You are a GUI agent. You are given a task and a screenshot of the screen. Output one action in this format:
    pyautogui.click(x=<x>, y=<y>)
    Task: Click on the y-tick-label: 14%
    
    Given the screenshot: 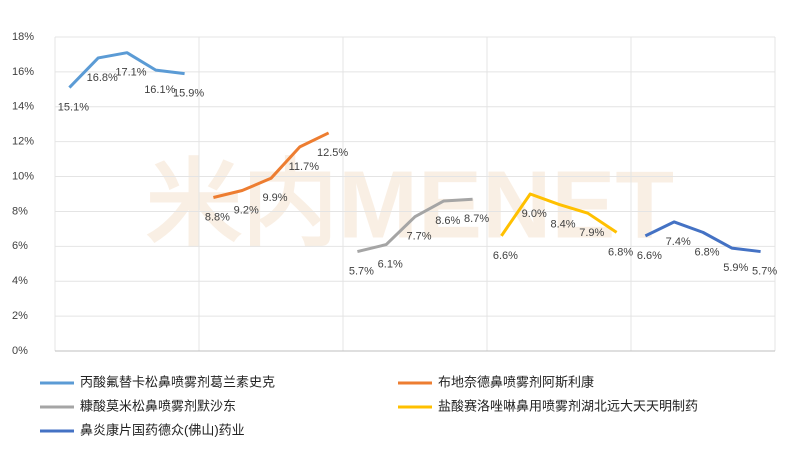 What is the action you would take?
    pyautogui.click(x=23, y=107)
    